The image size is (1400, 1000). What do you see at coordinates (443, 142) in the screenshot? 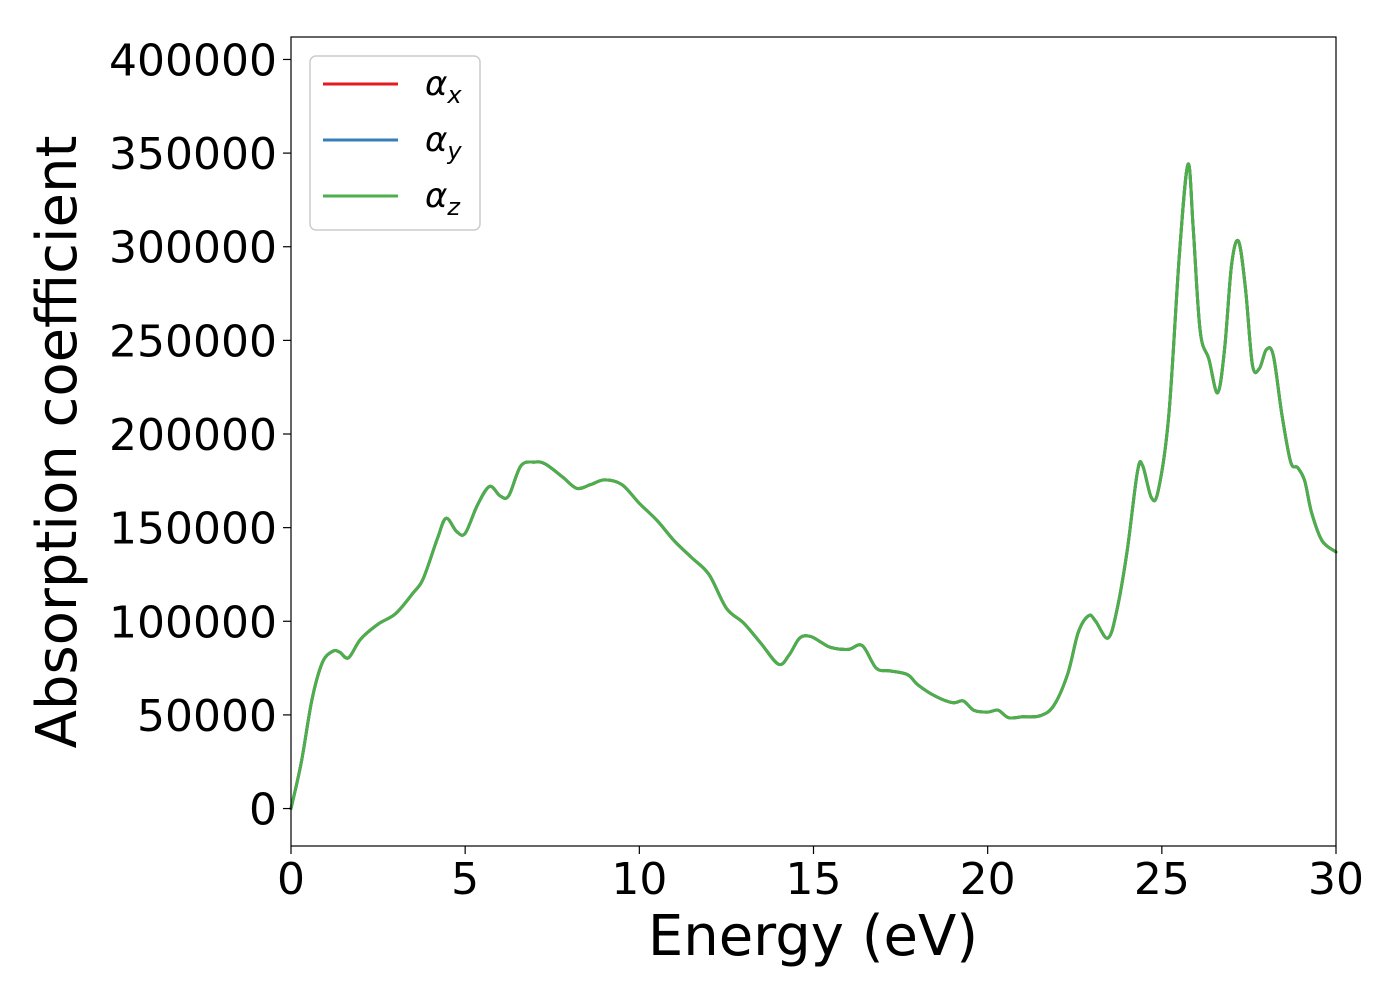
I see `legend-entry-label: αy` at bounding box center [443, 142].